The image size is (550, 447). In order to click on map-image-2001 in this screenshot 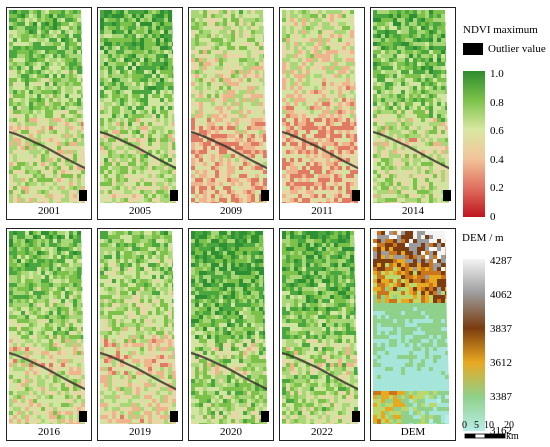, I will do `click(49, 106)`.